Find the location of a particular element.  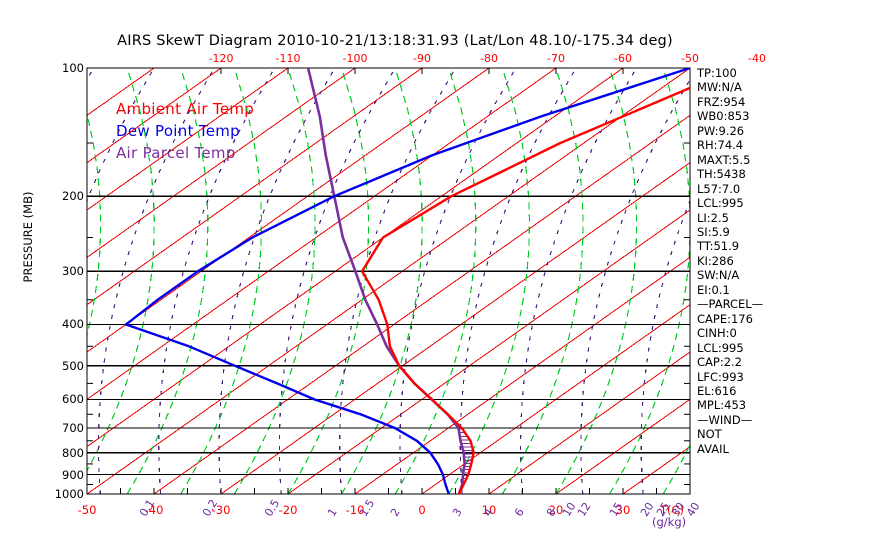

stat-line: MAXT:5.5 is located at coordinates (724, 159).